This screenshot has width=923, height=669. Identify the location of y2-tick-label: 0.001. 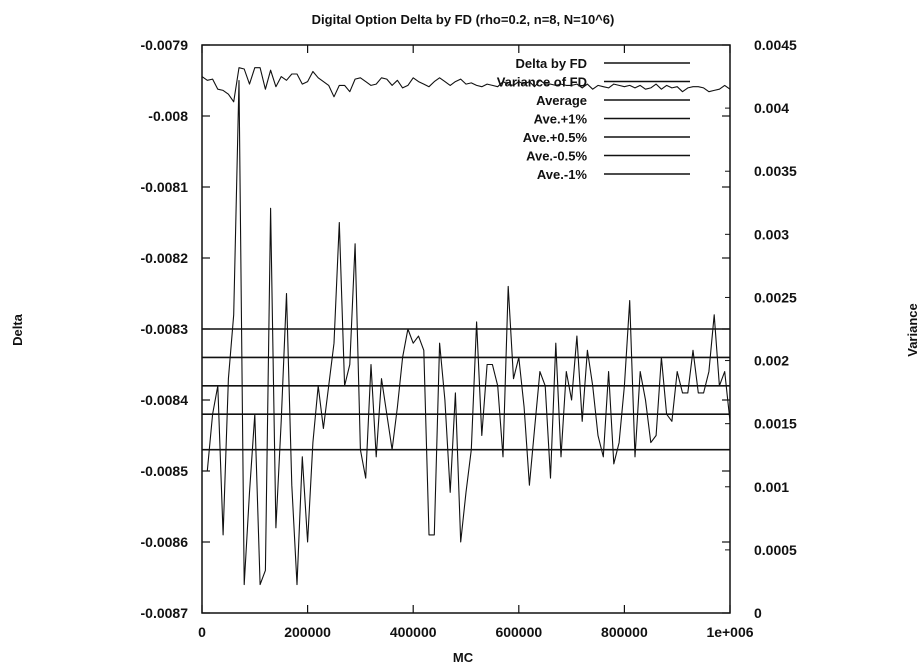
(771, 487).